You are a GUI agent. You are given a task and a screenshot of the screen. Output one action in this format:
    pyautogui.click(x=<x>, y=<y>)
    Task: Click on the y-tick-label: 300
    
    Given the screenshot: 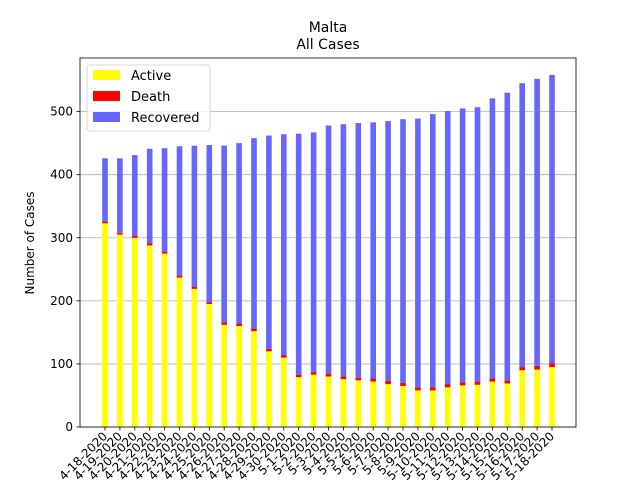 What is the action you would take?
    pyautogui.click(x=61, y=238)
    